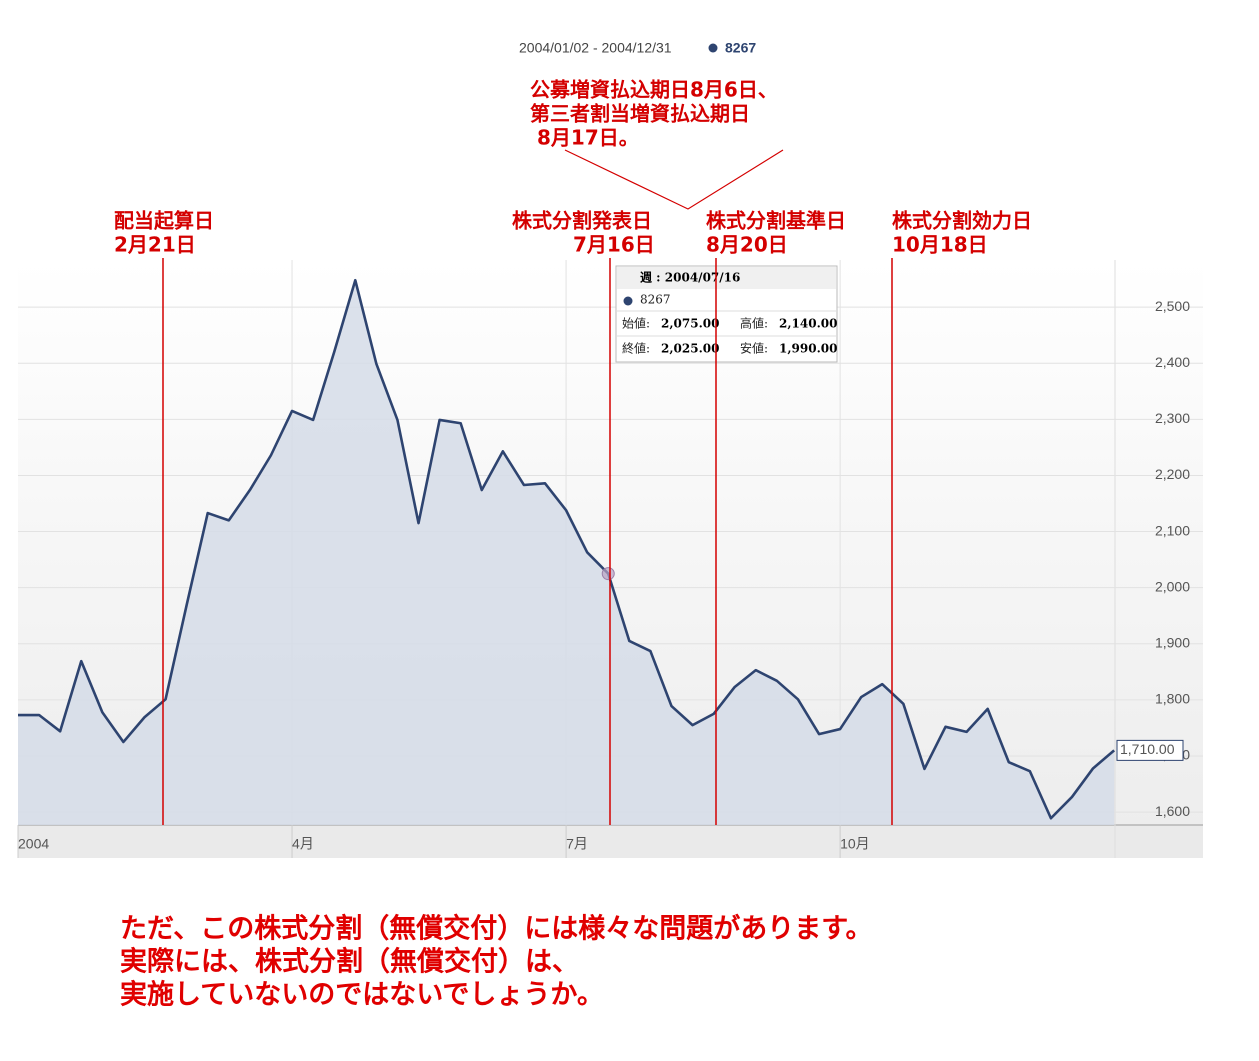 The height and width of the screenshot is (1061, 1259). Describe the element at coordinates (713, 48) in the screenshot. I see `legend-marker` at that location.